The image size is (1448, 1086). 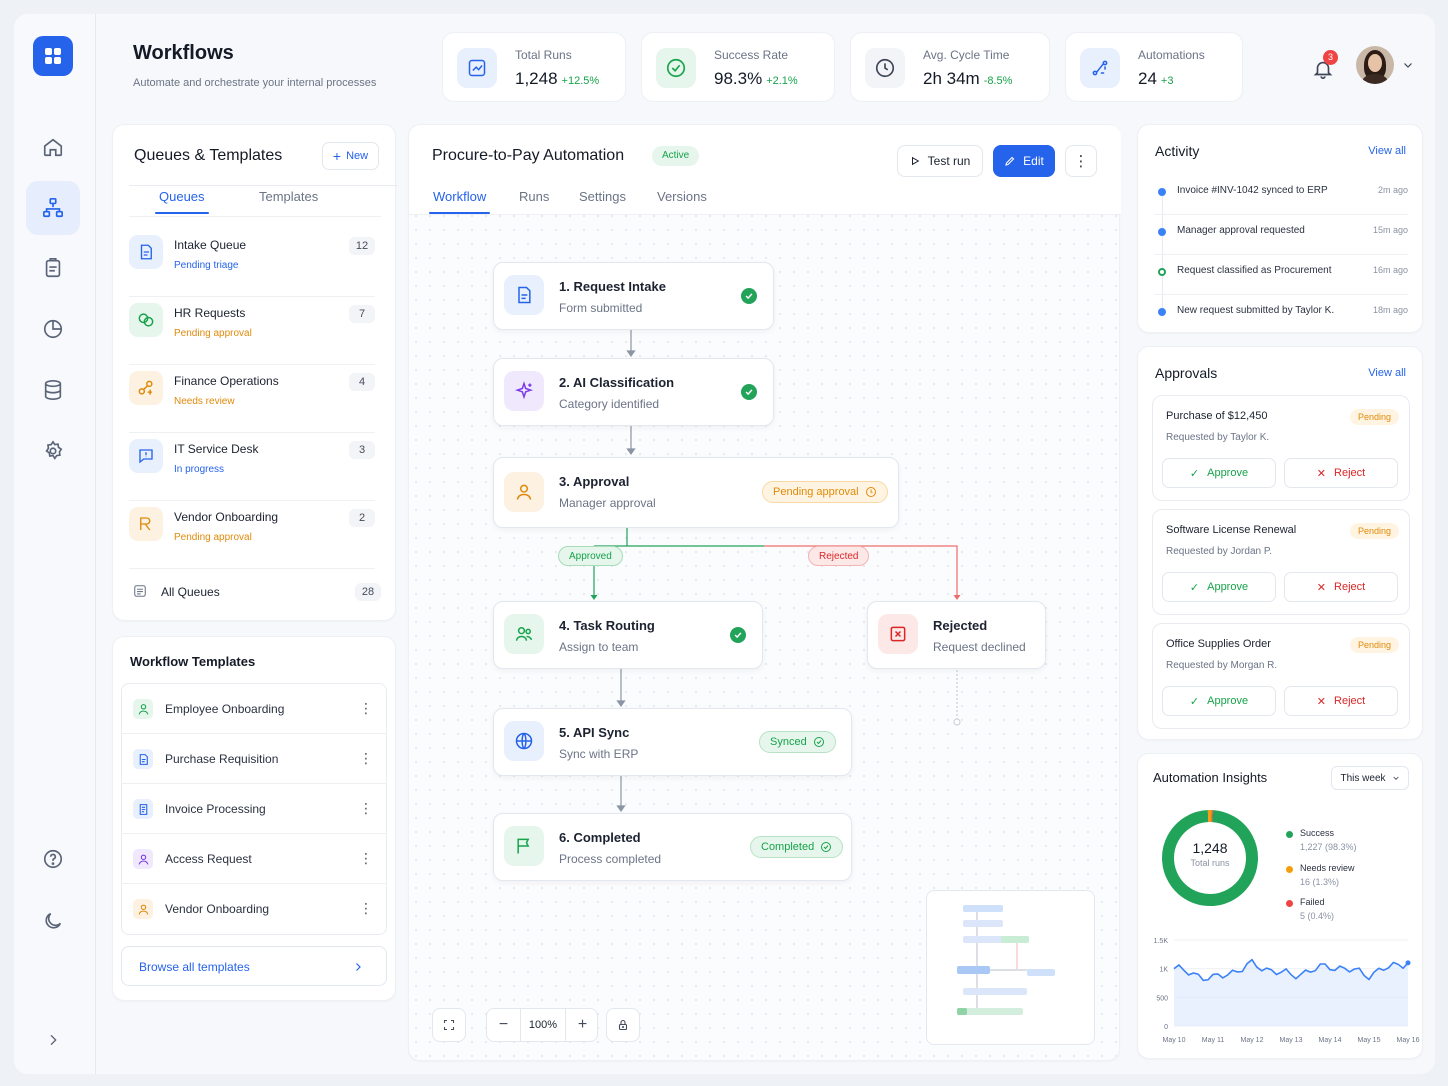 I want to click on tab-settings: Settings, so click(x=602, y=196).